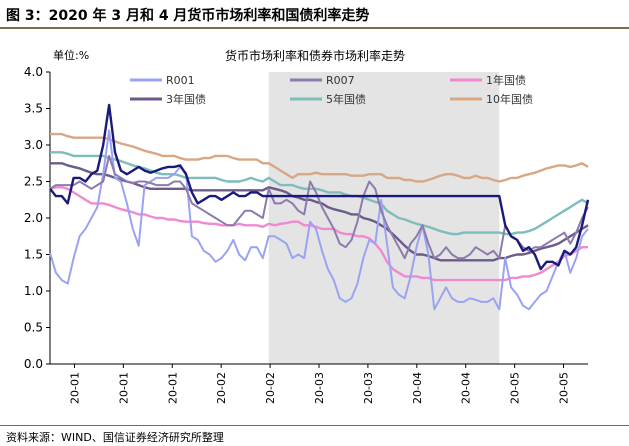  I want to click on y-tick-label: 0.5, so click(33, 328).